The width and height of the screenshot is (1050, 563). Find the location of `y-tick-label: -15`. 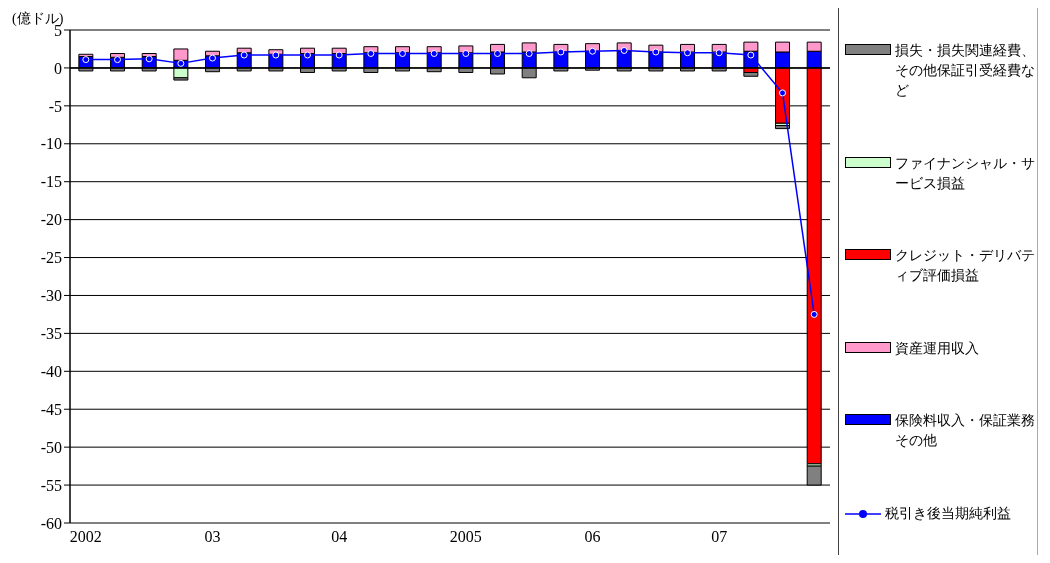

y-tick-label: -15 is located at coordinates (51, 182).